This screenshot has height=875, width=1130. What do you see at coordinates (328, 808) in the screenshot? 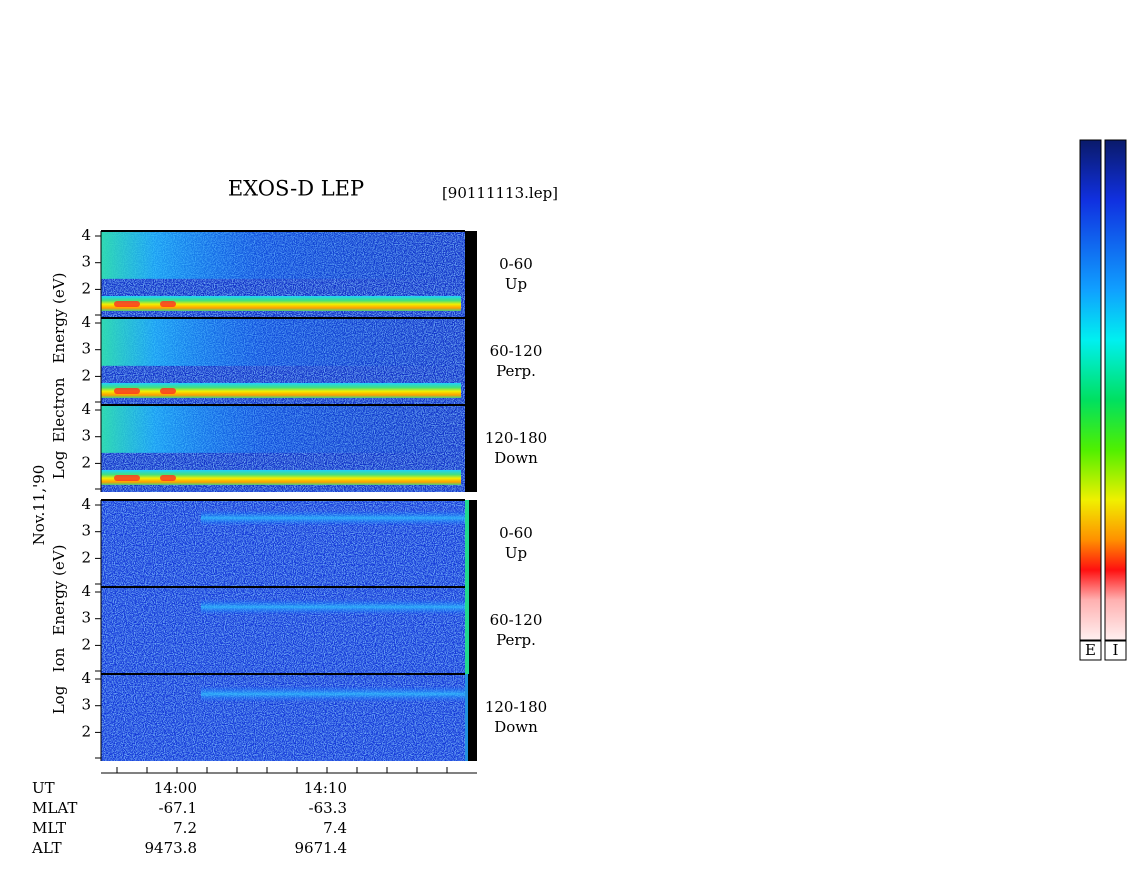
I see `footer-value: -63.3` at bounding box center [328, 808].